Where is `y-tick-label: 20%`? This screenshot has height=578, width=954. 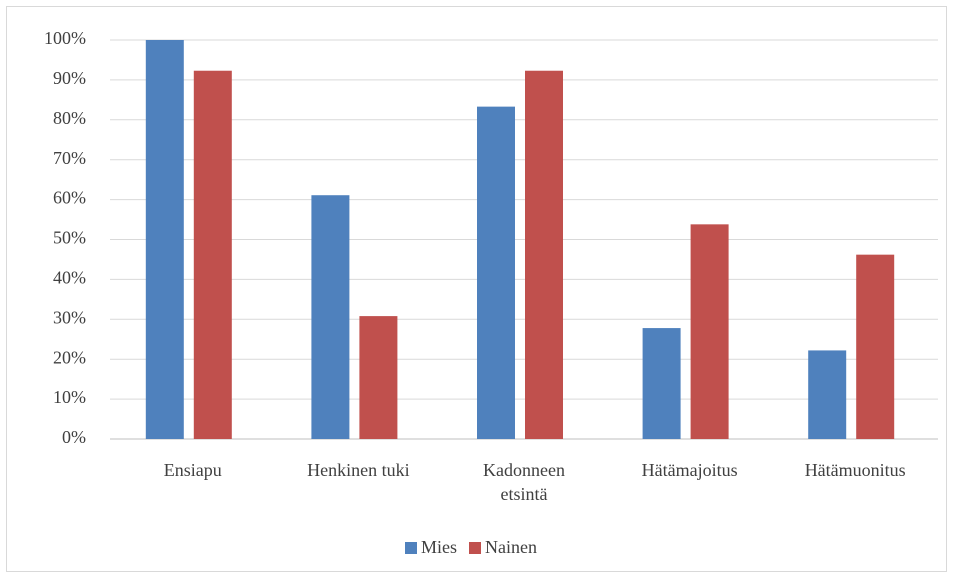 y-tick-label: 20% is located at coordinates (69, 357).